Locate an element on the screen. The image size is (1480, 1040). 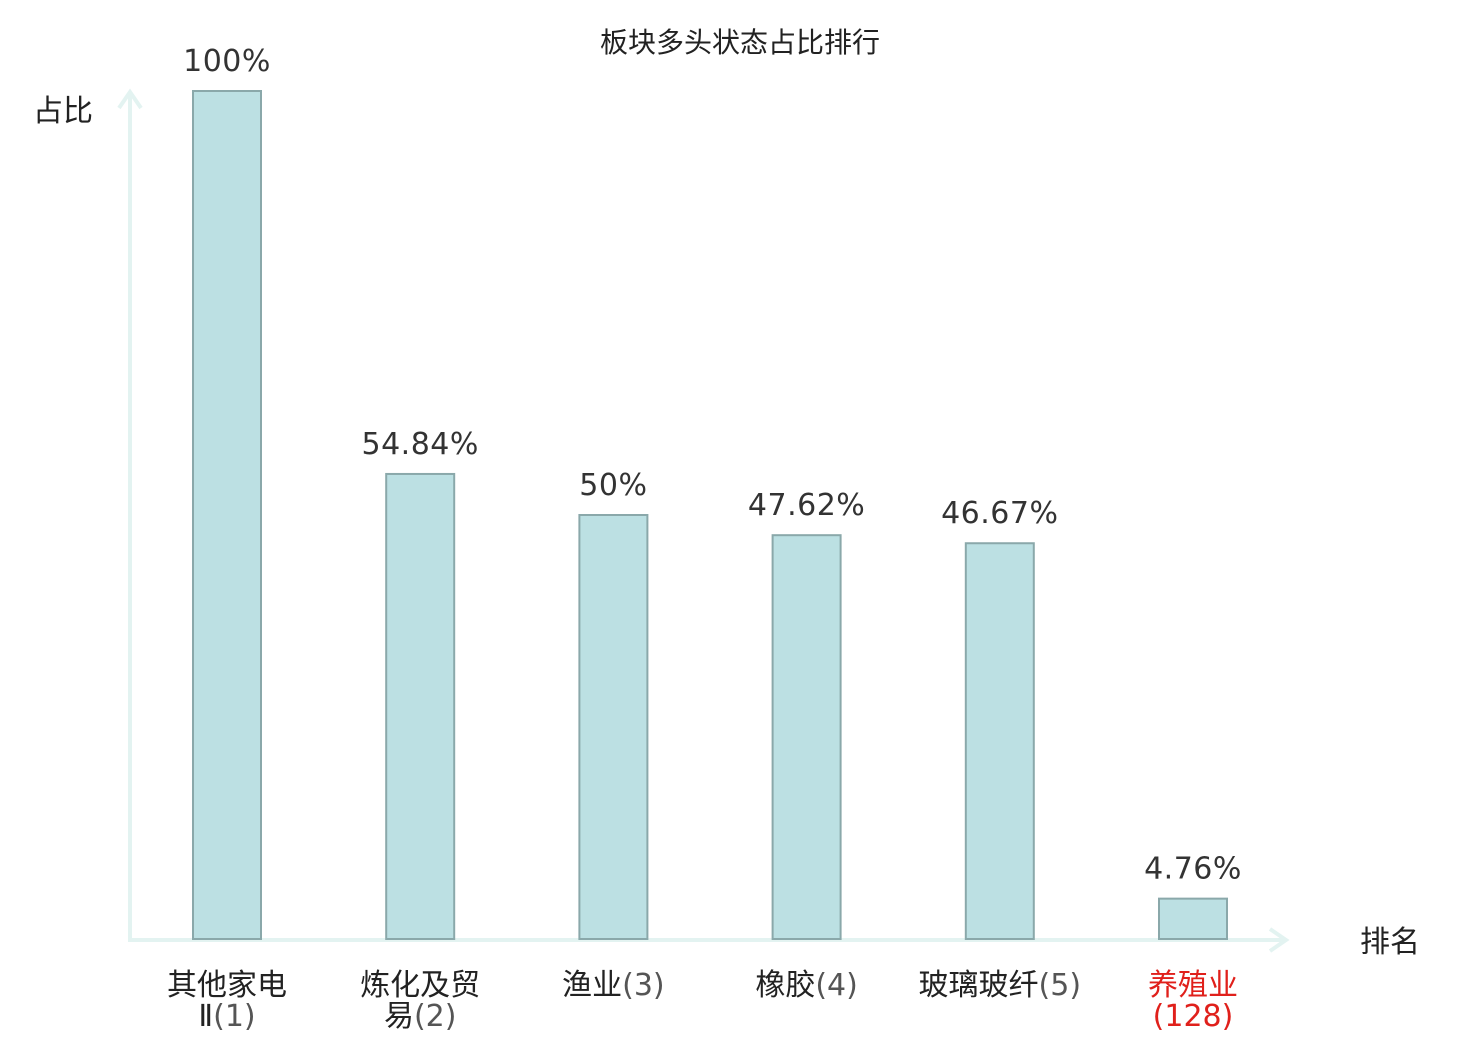
category-name: 渔业 is located at coordinates (592, 985).